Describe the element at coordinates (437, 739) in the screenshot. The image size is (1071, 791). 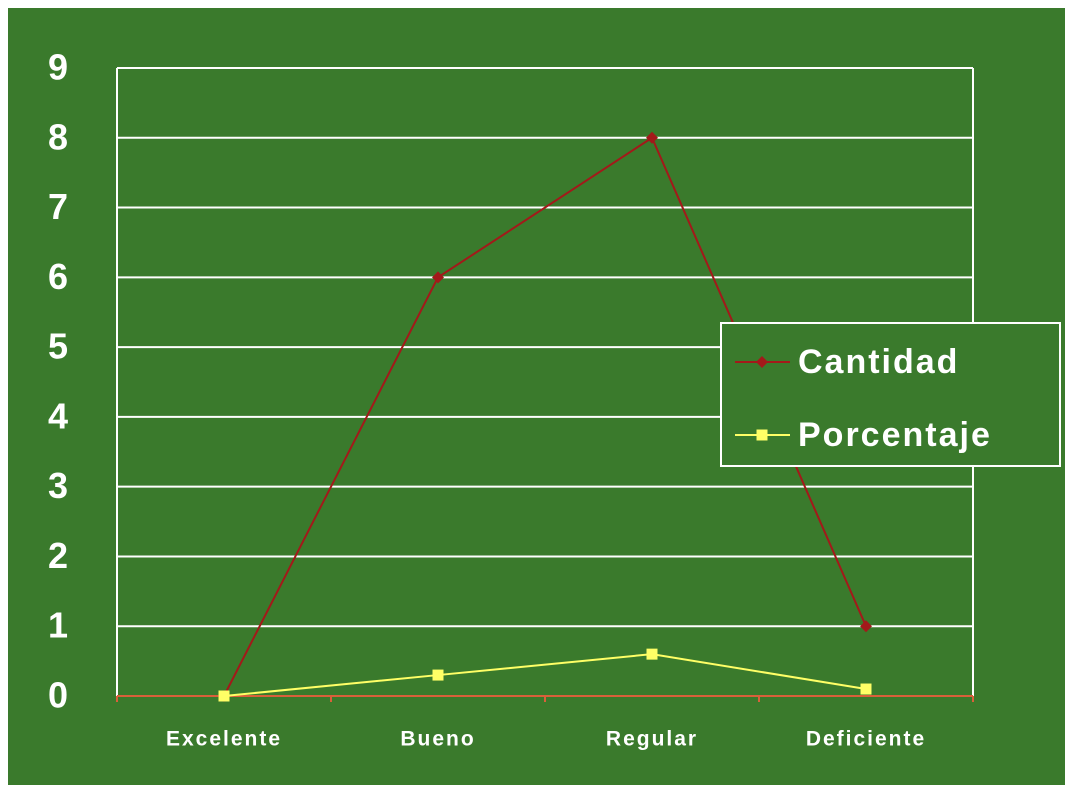
I see `x-tick-label: Bueno` at that location.